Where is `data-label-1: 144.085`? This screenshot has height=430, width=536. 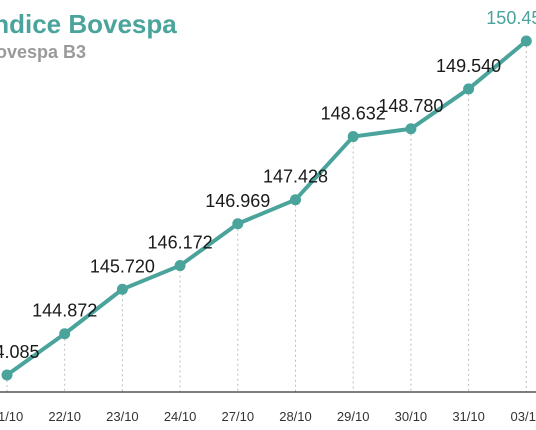
data-label-1: 144.085 is located at coordinates (20, 352).